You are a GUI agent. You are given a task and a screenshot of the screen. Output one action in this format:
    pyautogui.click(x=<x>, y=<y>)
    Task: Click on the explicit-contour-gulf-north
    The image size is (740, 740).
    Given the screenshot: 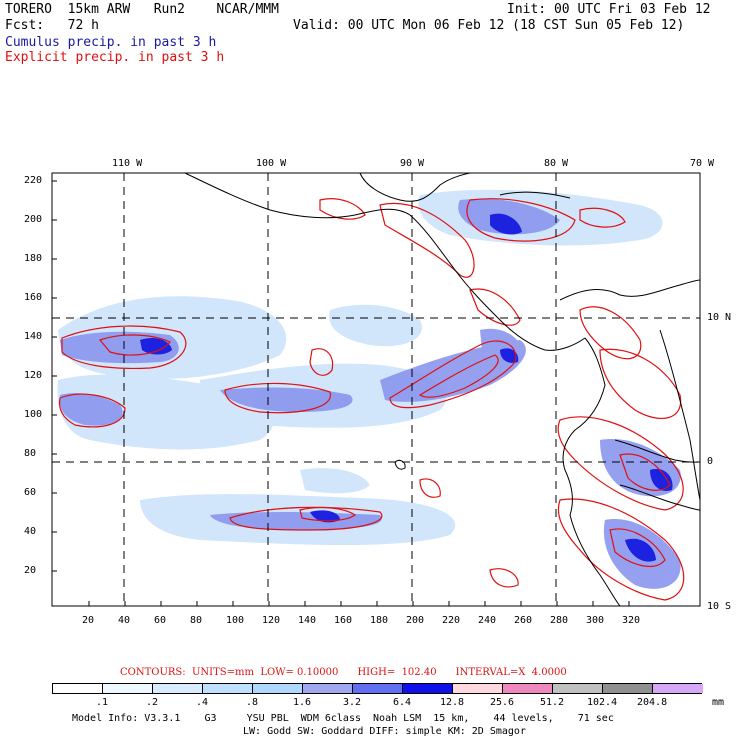 What is the action you would take?
    pyautogui.click(x=342, y=209)
    